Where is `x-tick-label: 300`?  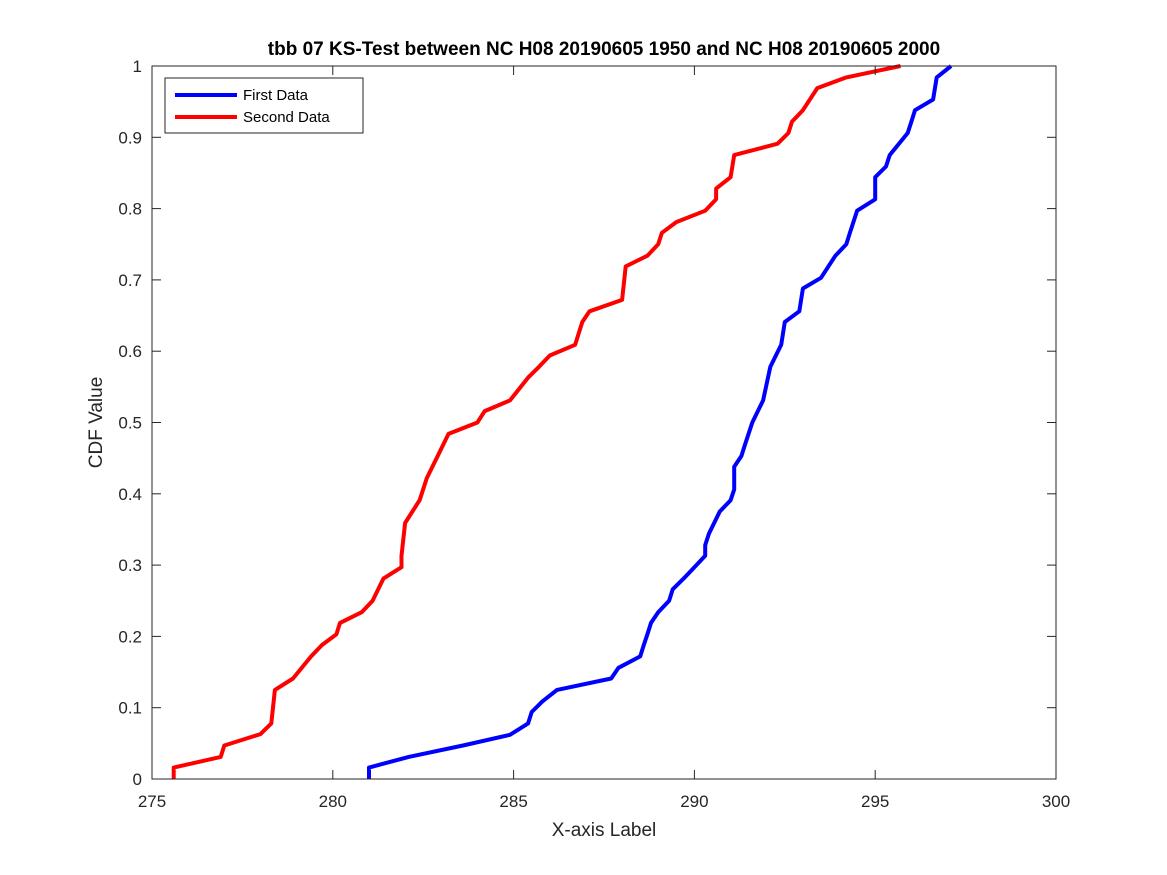
x-tick-label: 300 is located at coordinates (1056, 801).